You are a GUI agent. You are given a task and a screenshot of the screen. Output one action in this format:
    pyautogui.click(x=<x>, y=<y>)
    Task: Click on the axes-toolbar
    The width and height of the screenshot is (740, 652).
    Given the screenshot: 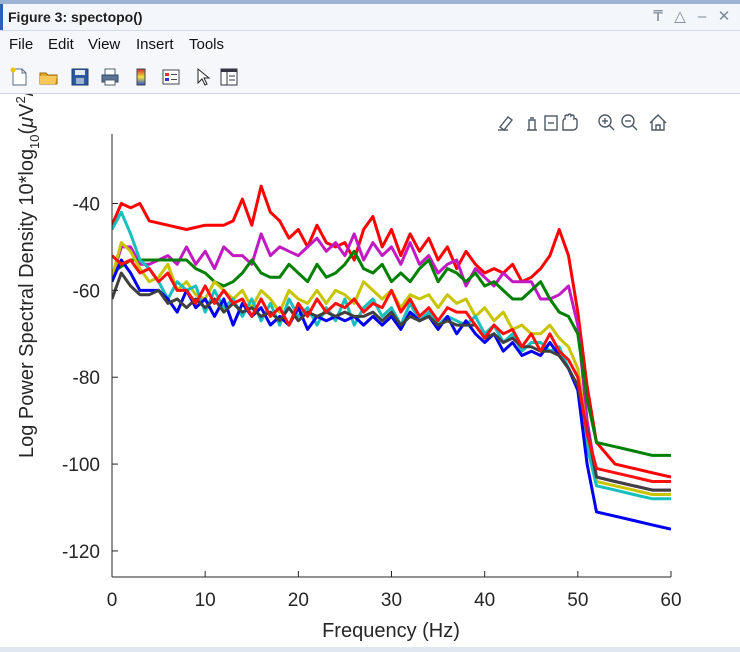 What is the action you would take?
    pyautogui.click(x=582, y=122)
    